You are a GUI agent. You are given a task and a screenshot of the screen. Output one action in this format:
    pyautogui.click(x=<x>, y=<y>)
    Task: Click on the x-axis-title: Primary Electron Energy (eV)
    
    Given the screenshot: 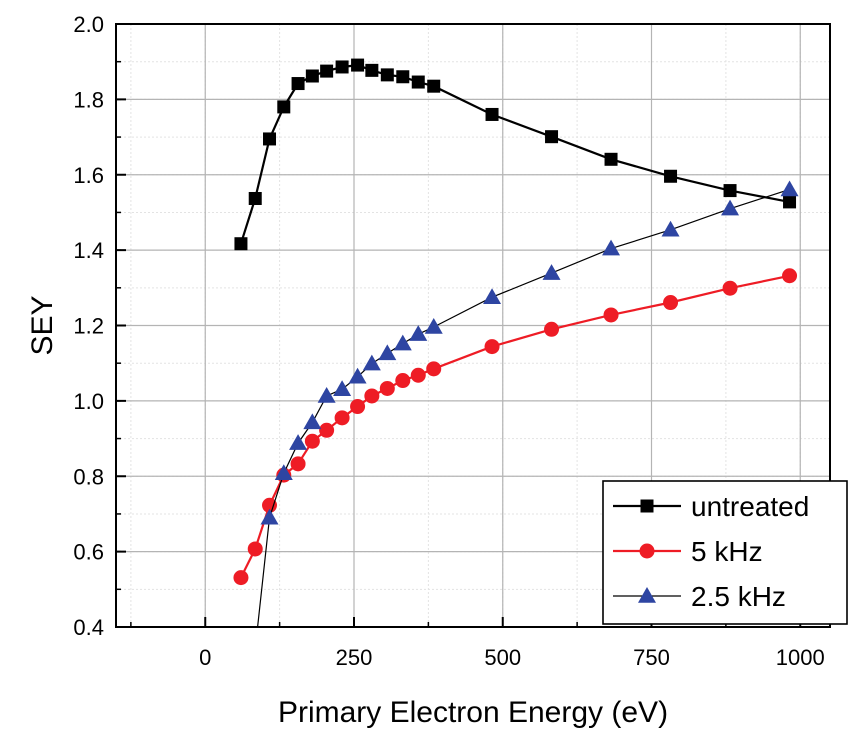 What is the action you would take?
    pyautogui.click(x=473, y=712)
    